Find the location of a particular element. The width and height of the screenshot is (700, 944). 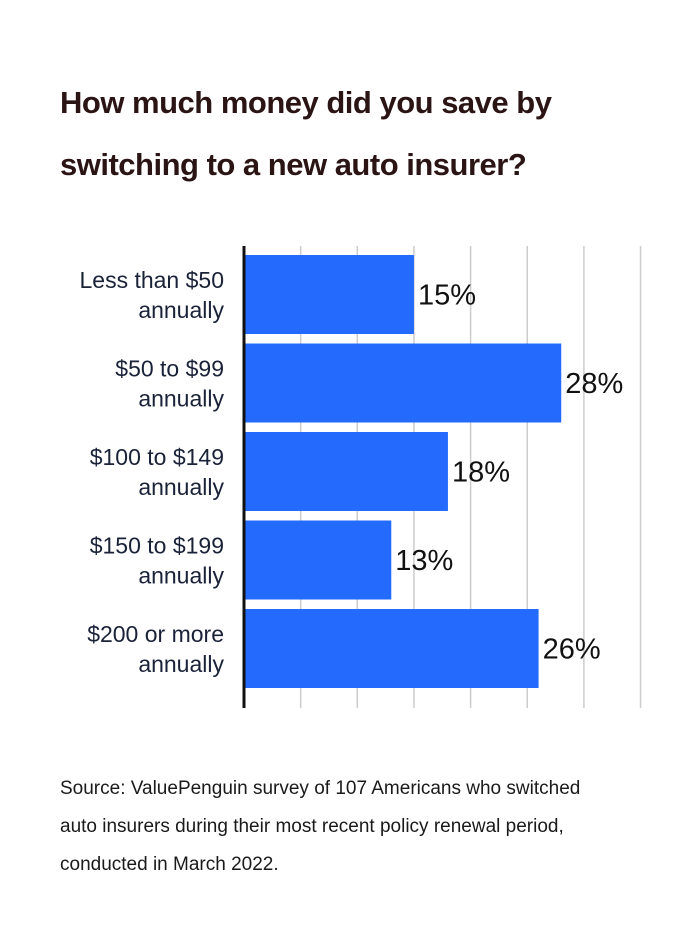

value-label-4: 26% is located at coordinates (572, 650).